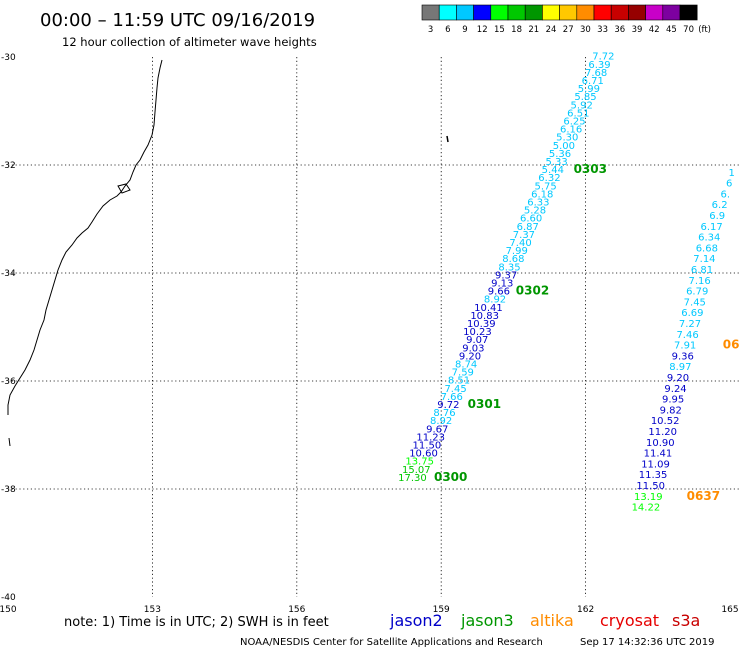  I want to click on swh-value: 13.19, so click(648, 497).